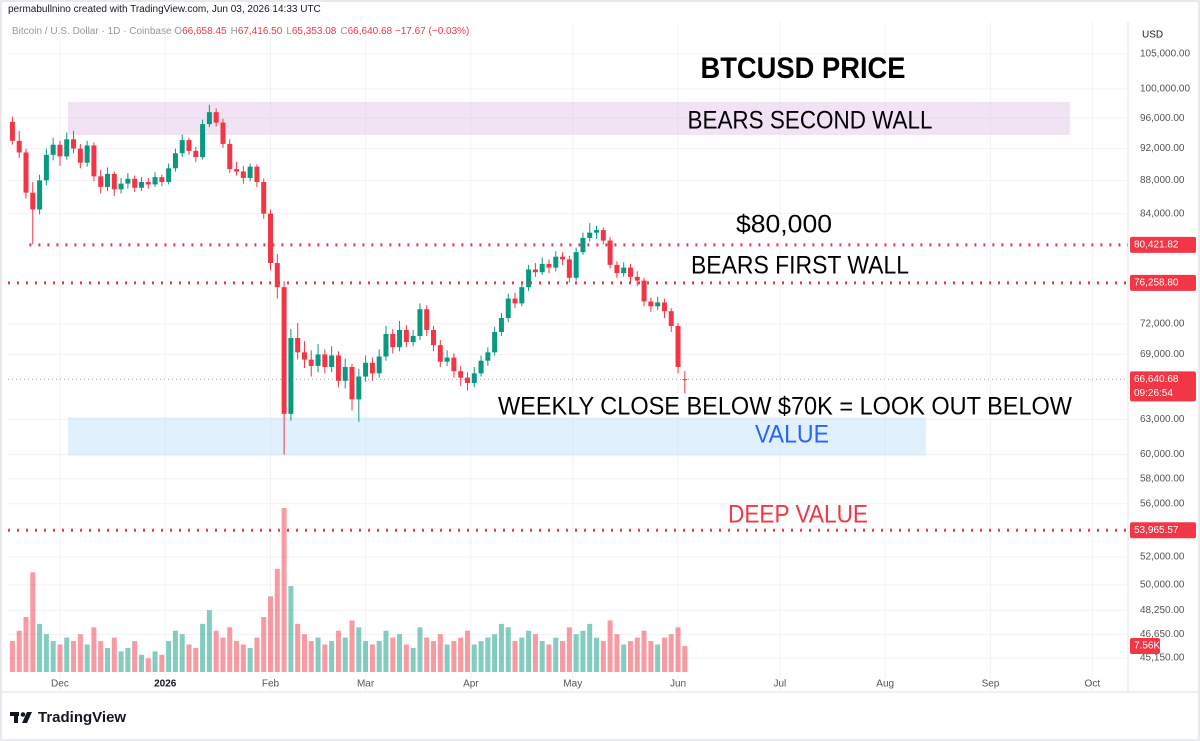 This screenshot has width=1200, height=741. I want to click on ohlc-key: H, so click(234, 31).